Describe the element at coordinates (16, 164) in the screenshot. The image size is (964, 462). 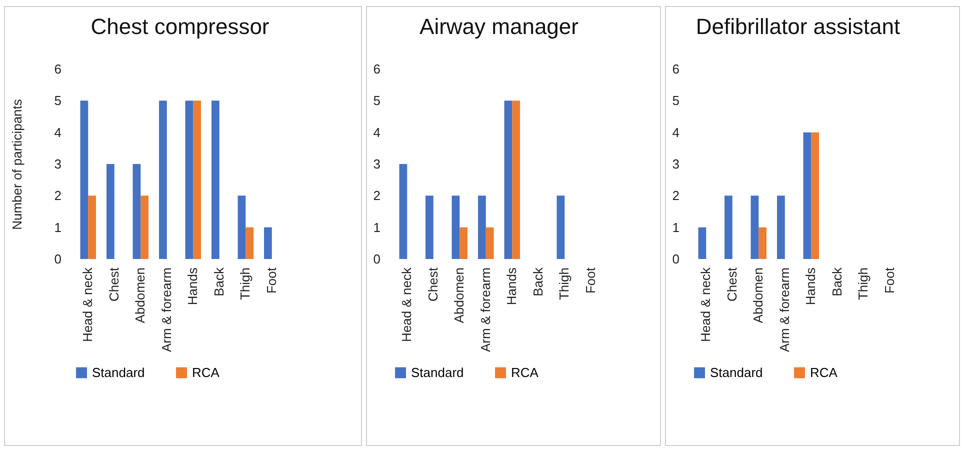
I see `y-axis-title: Number of participants` at that location.